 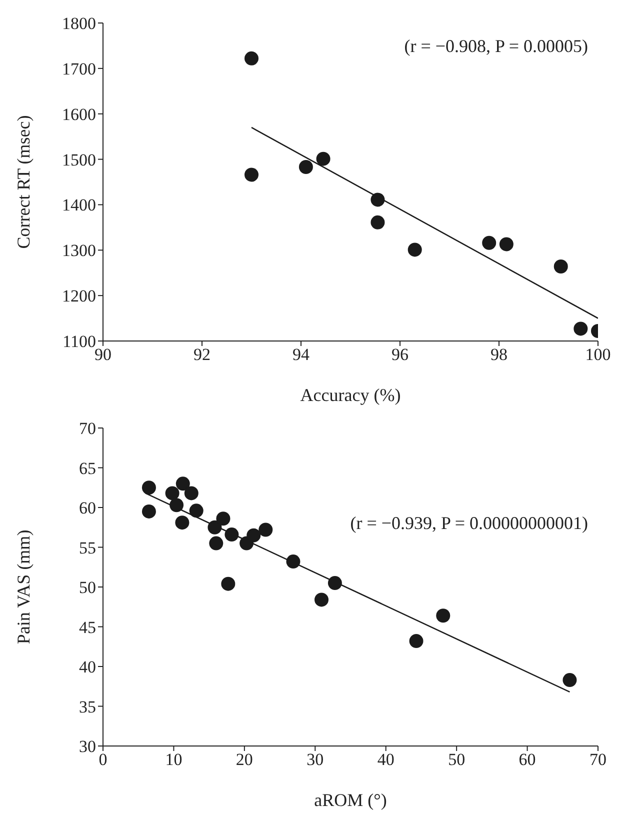 What do you see at coordinates (457, 760) in the screenshot?
I see `x-tick-label: 50` at bounding box center [457, 760].